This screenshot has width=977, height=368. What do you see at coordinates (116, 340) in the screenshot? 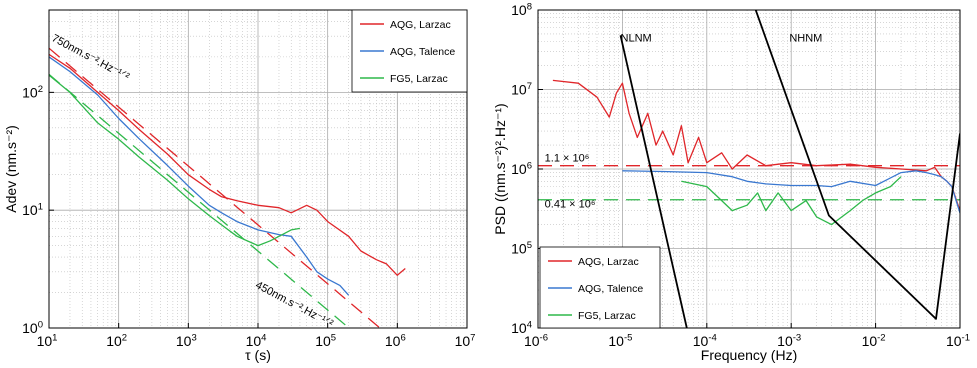
I see `x-tick-label: 10²` at bounding box center [116, 340].